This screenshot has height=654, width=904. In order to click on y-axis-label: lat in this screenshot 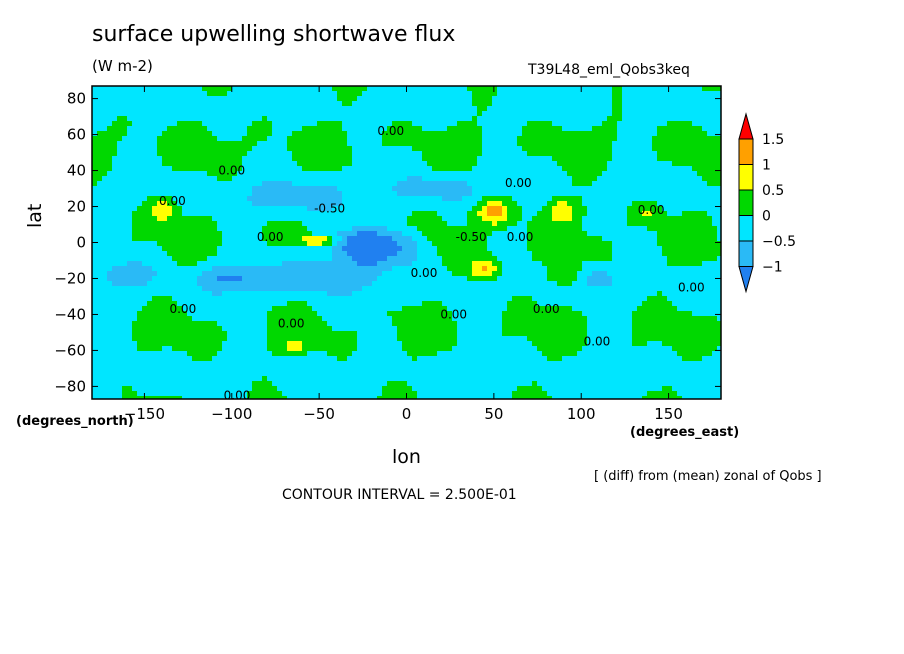, I will do `click(35, 215)`.